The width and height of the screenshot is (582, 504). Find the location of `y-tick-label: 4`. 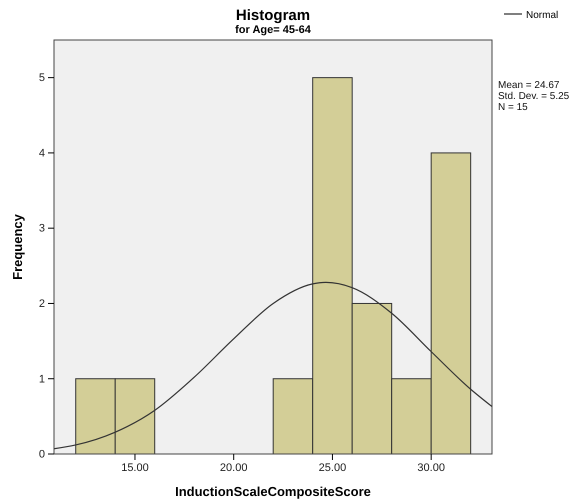

y-tick-label: 4 is located at coordinates (41, 153).